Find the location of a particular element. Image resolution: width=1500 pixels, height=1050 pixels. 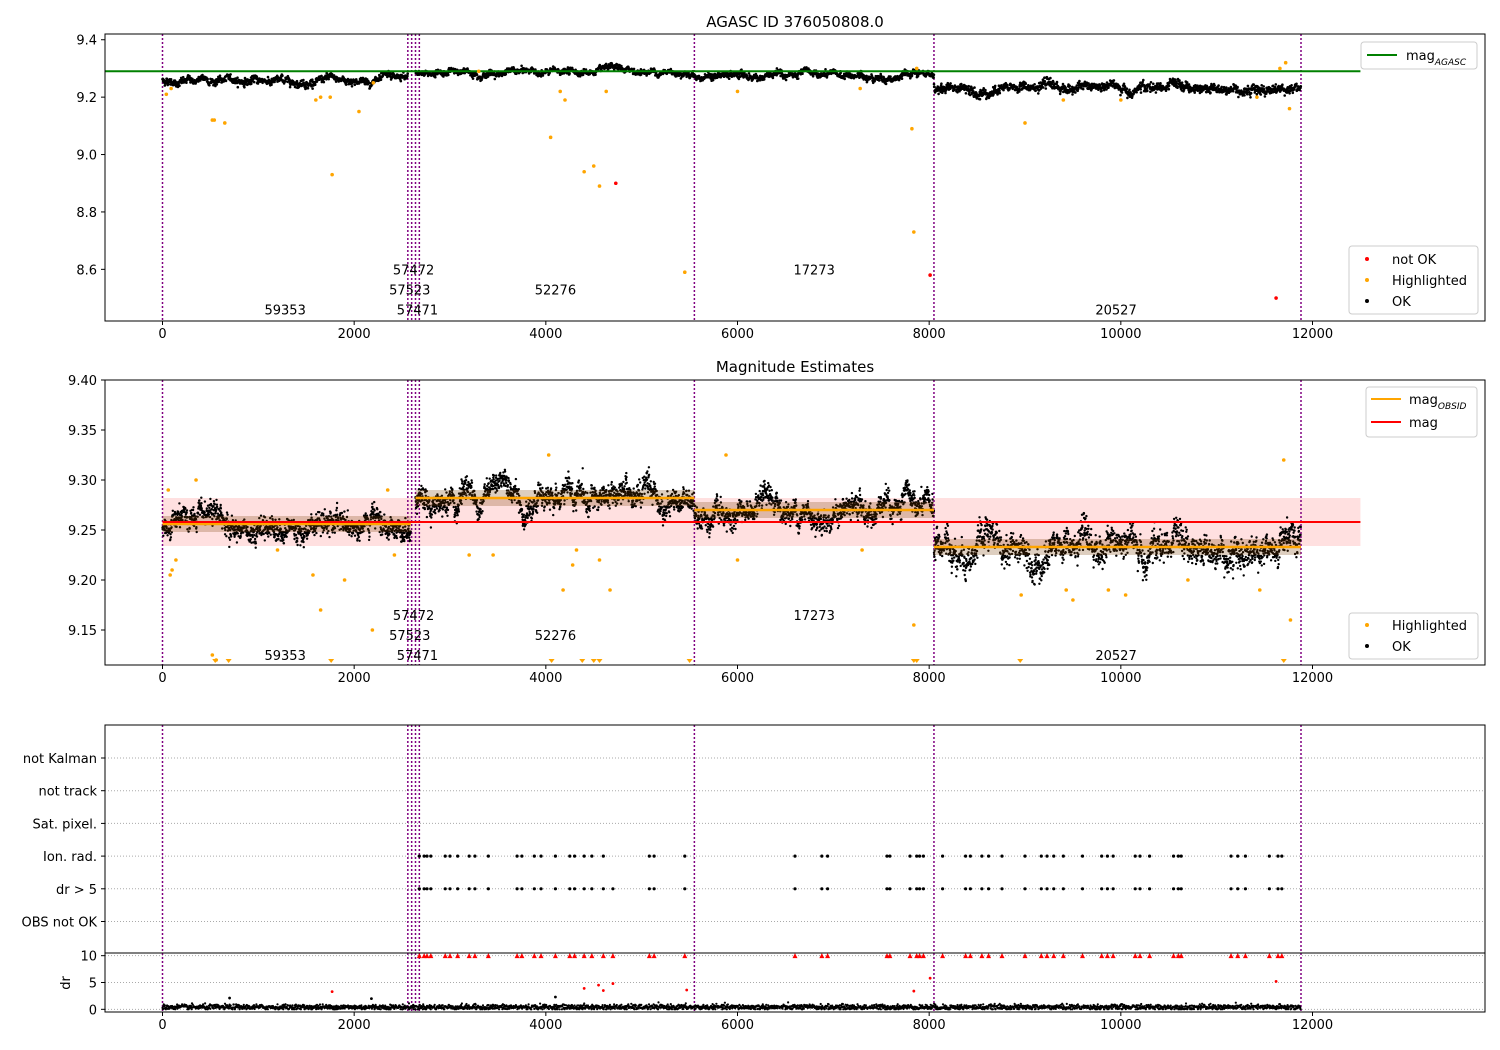

p1-legend2-ok: OK is located at coordinates (1401, 302).